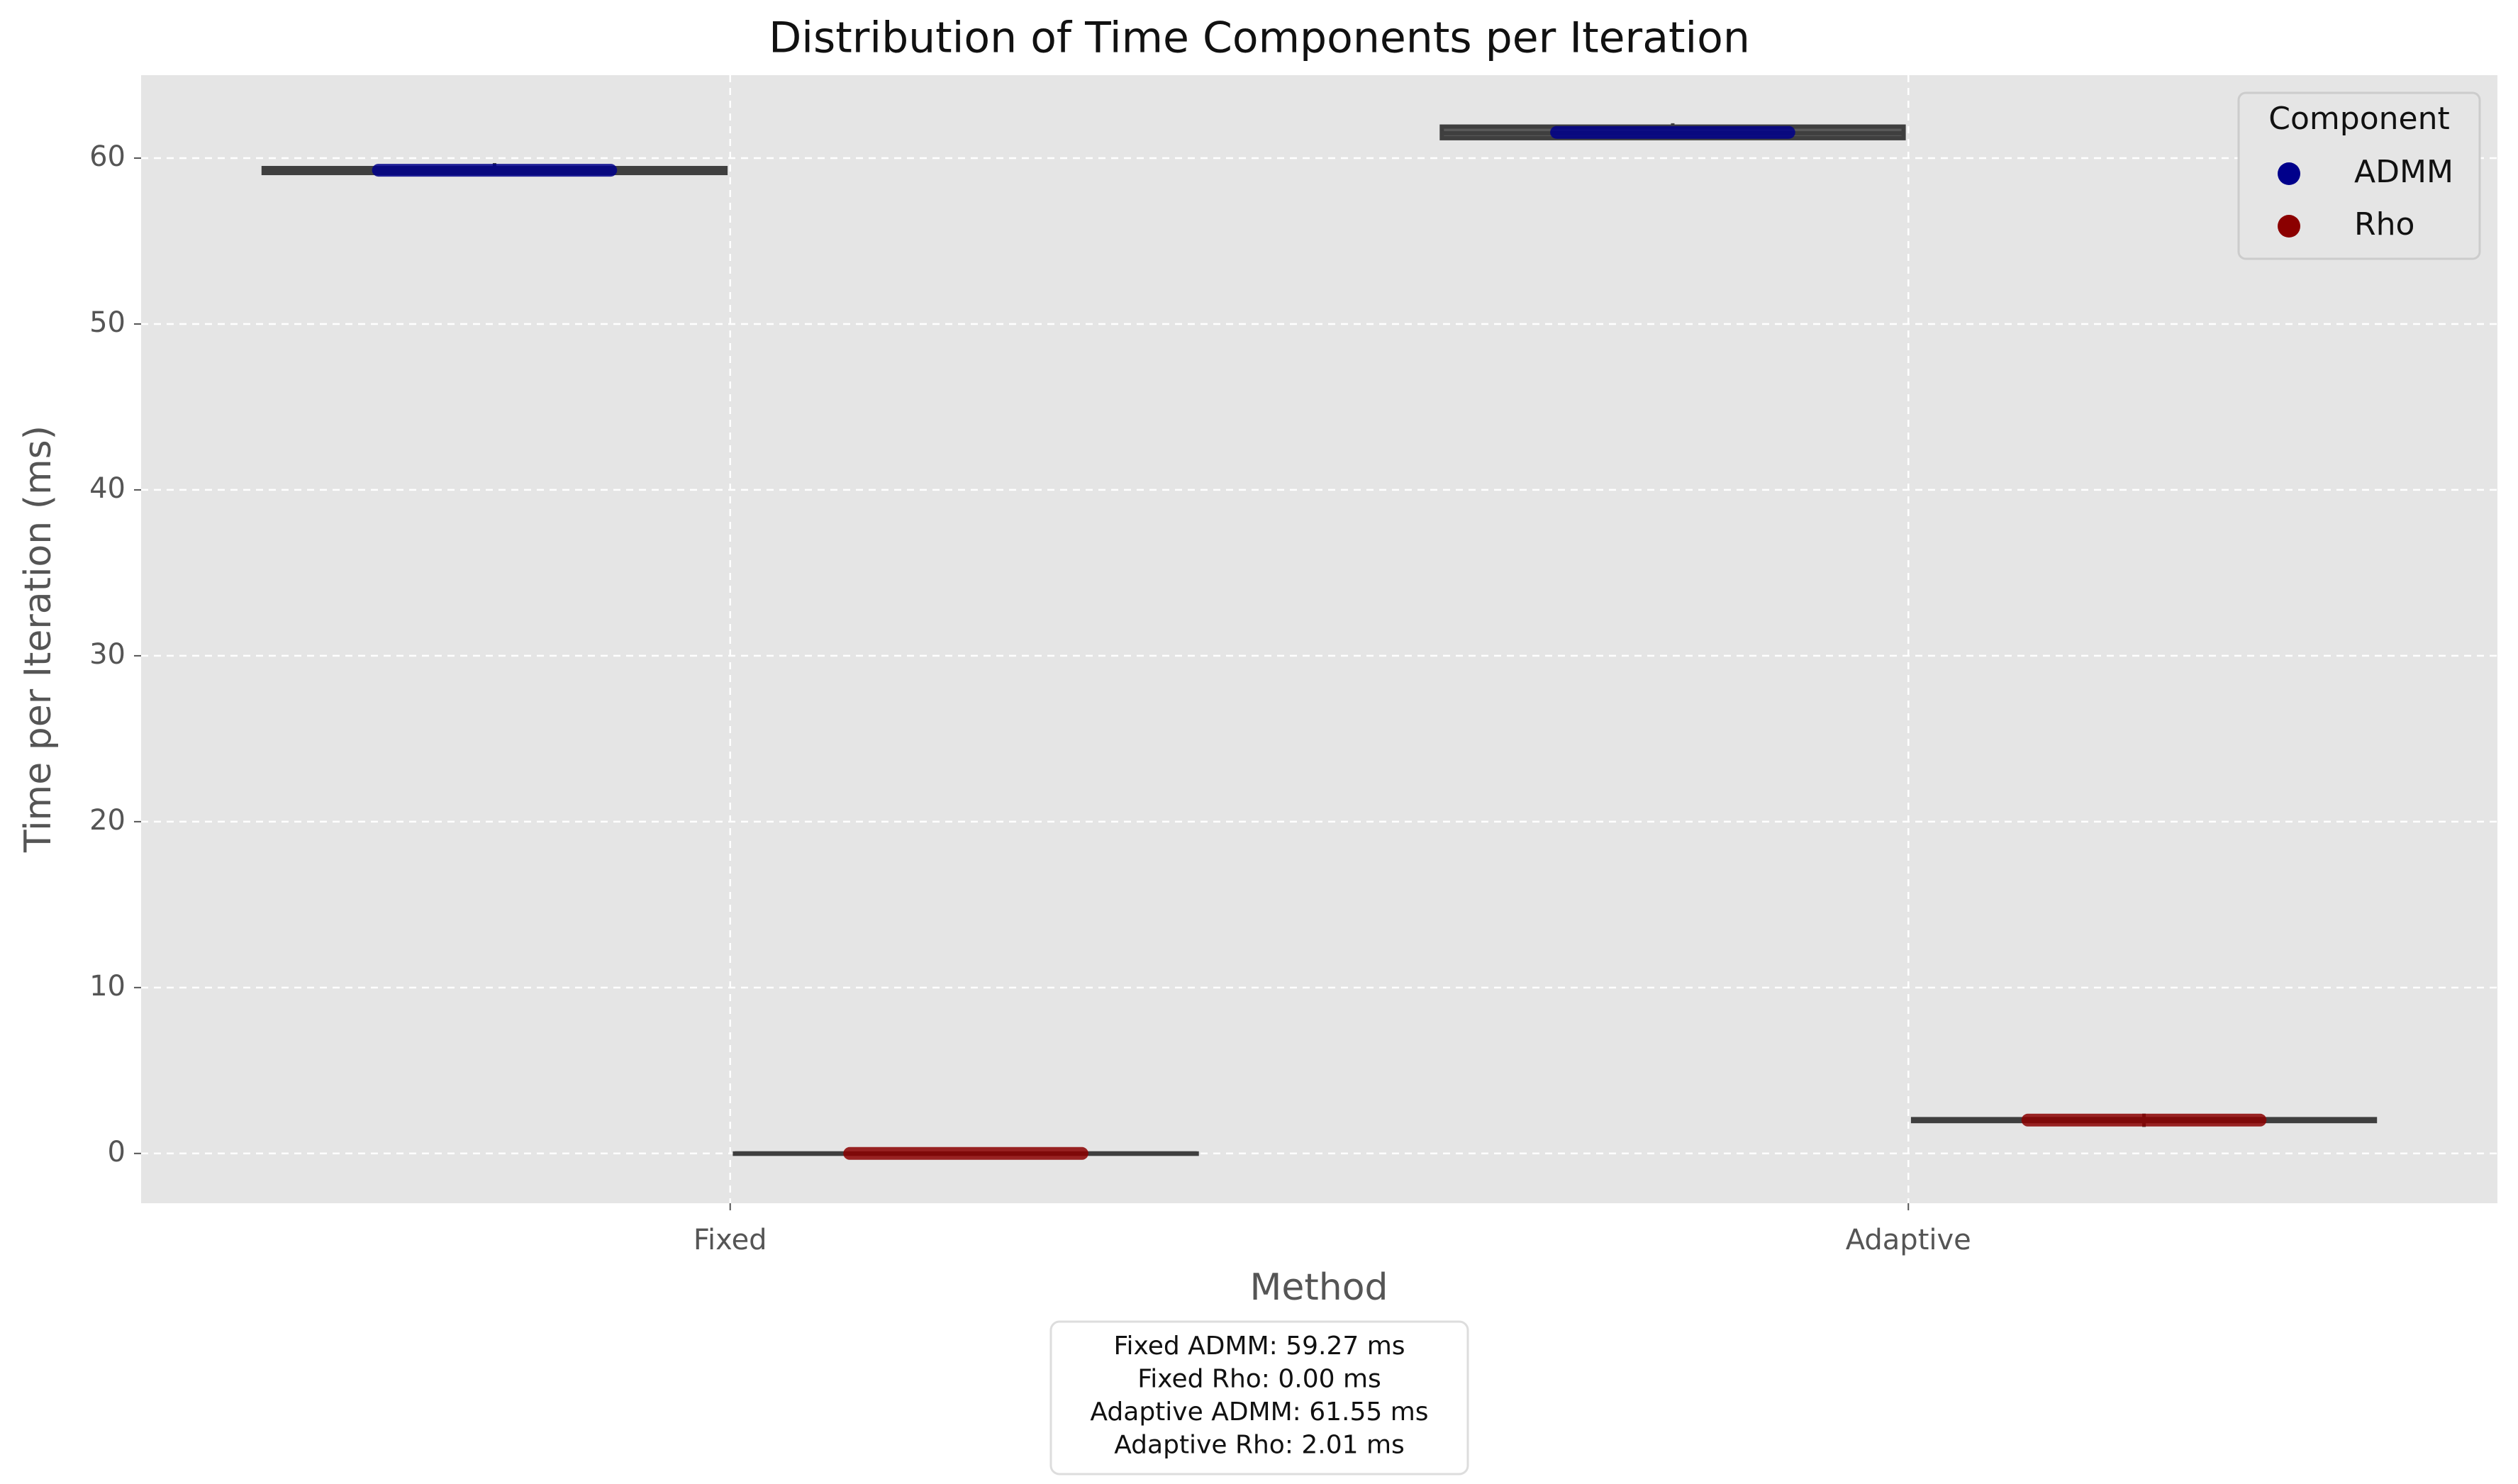  What do you see at coordinates (1319, 1287) in the screenshot?
I see `x-axis-label: Method` at bounding box center [1319, 1287].